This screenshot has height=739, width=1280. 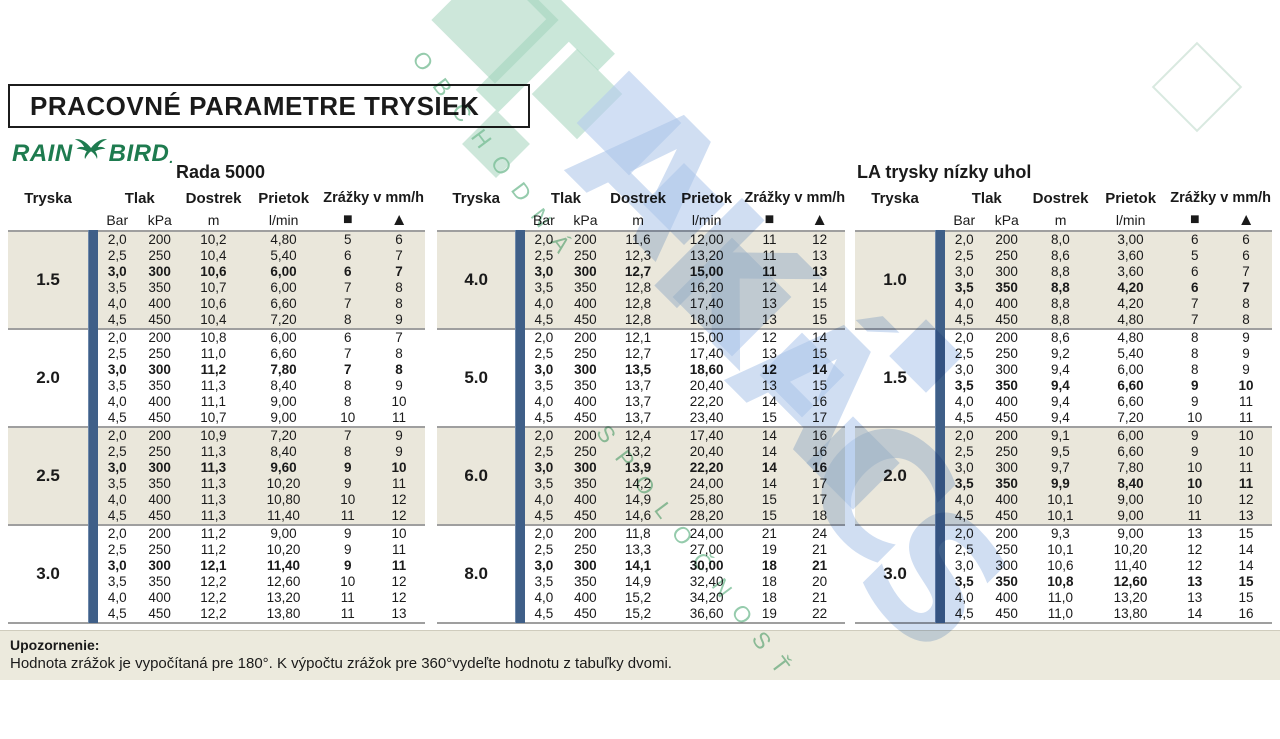 What do you see at coordinates (213, 435) in the screenshot?
I see `table-cell: 10,9` at bounding box center [213, 435].